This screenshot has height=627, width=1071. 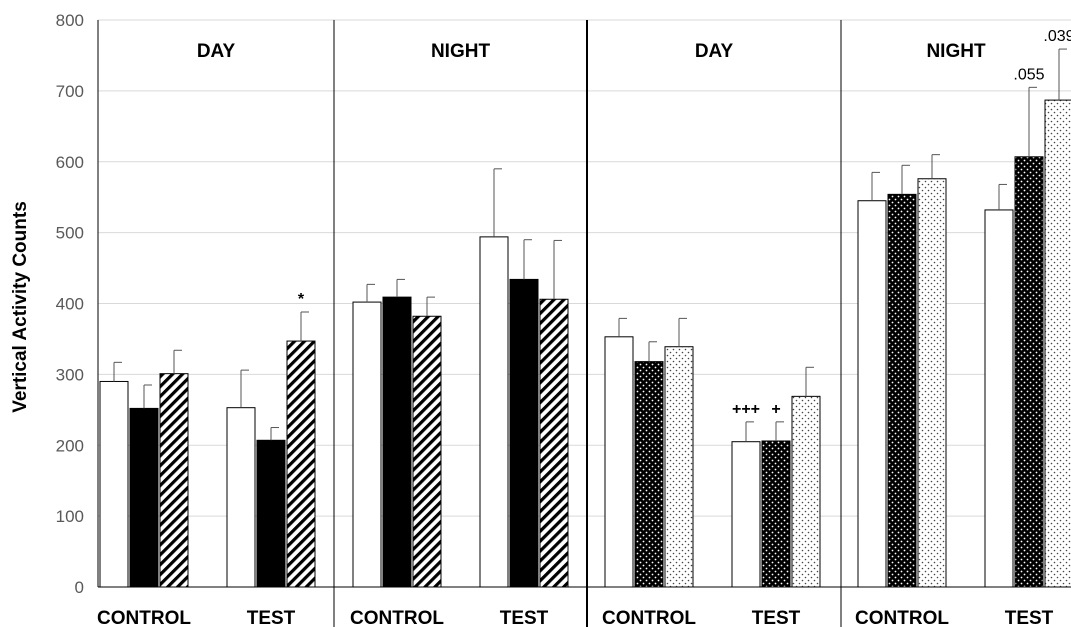 I want to click on y-tick-label: 600, so click(x=70, y=162).